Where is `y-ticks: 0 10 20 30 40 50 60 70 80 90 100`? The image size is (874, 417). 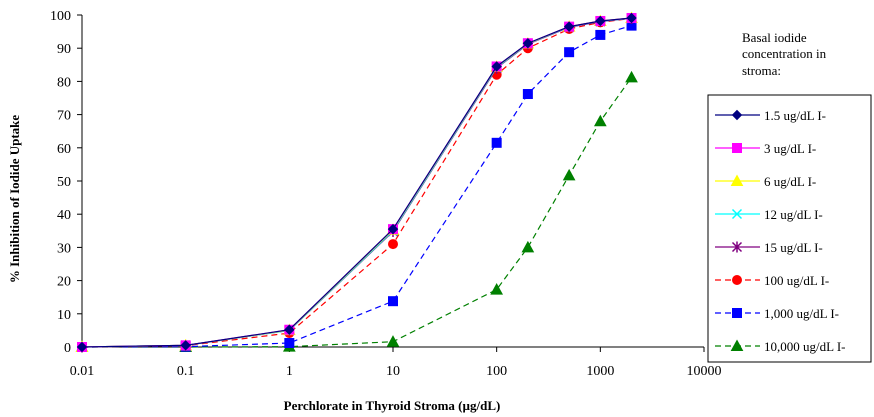 y-ticks: 0 10 20 30 40 50 60 70 80 90 100 is located at coordinates (66, 182).